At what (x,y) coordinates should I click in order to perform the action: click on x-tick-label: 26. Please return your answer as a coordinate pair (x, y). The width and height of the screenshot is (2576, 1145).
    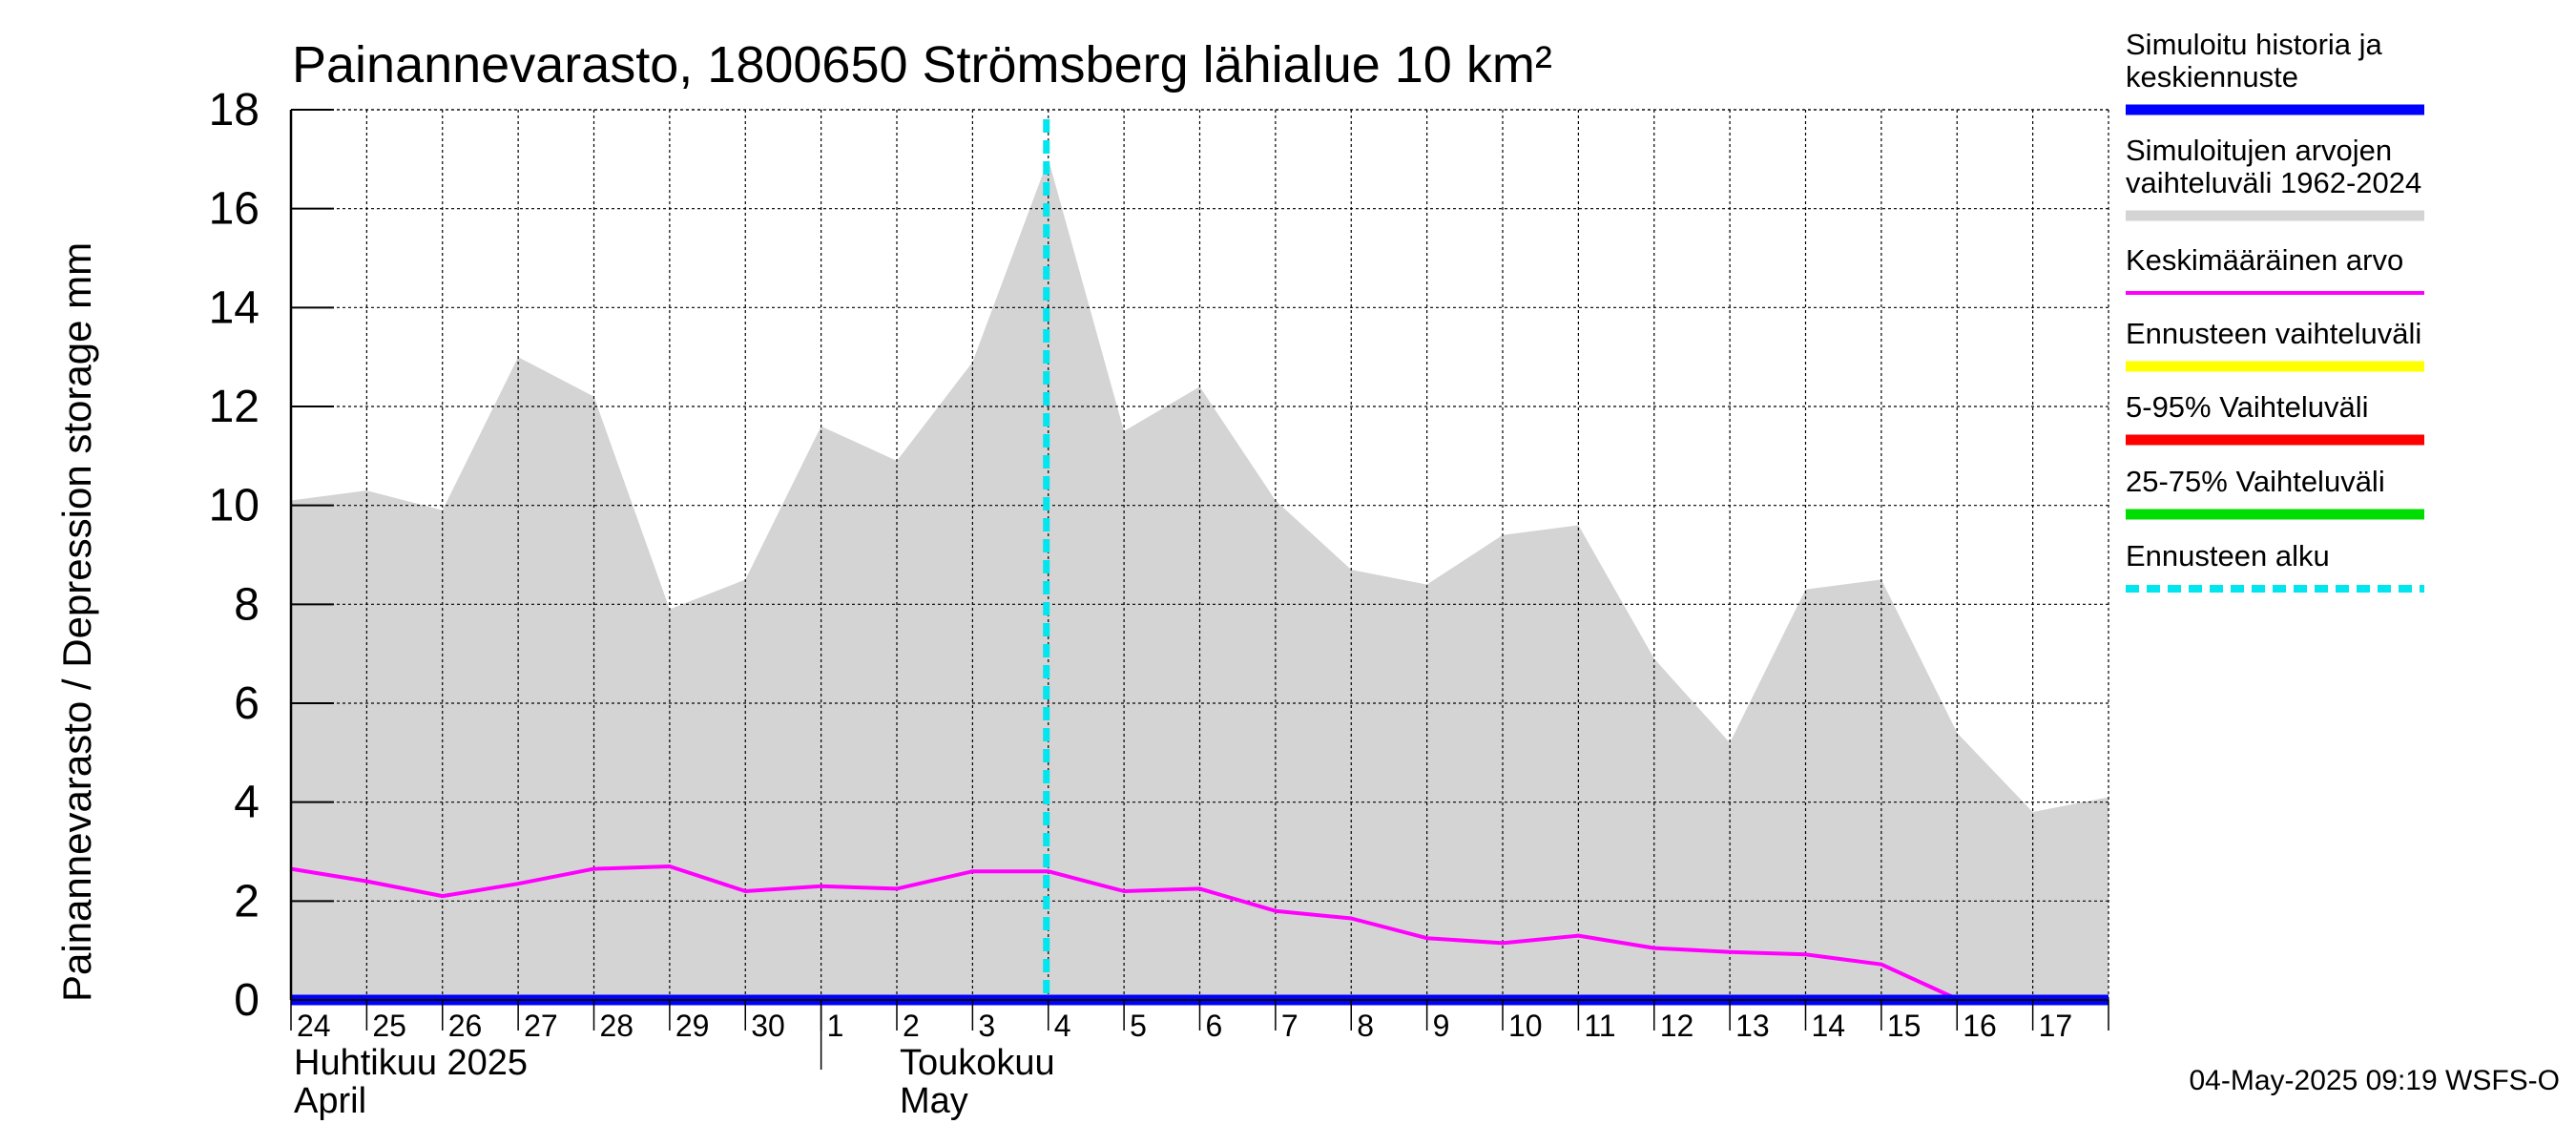
    Looking at the image, I should click on (465, 1026).